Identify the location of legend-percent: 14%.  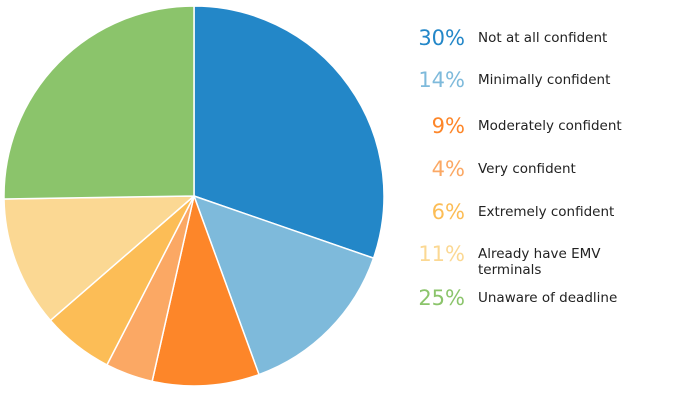
(441, 80).